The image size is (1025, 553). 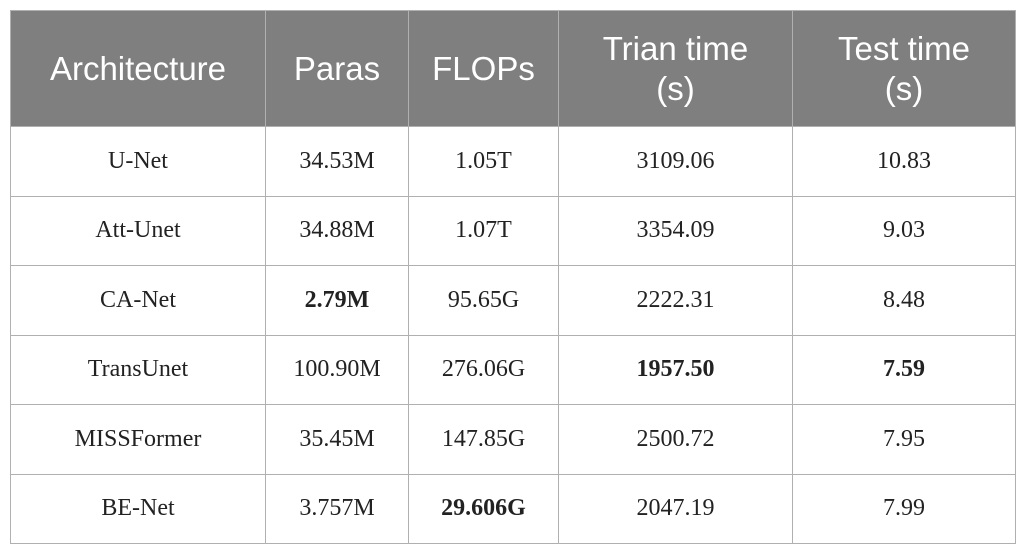 I want to click on table-cell: 7.95, so click(x=904, y=439).